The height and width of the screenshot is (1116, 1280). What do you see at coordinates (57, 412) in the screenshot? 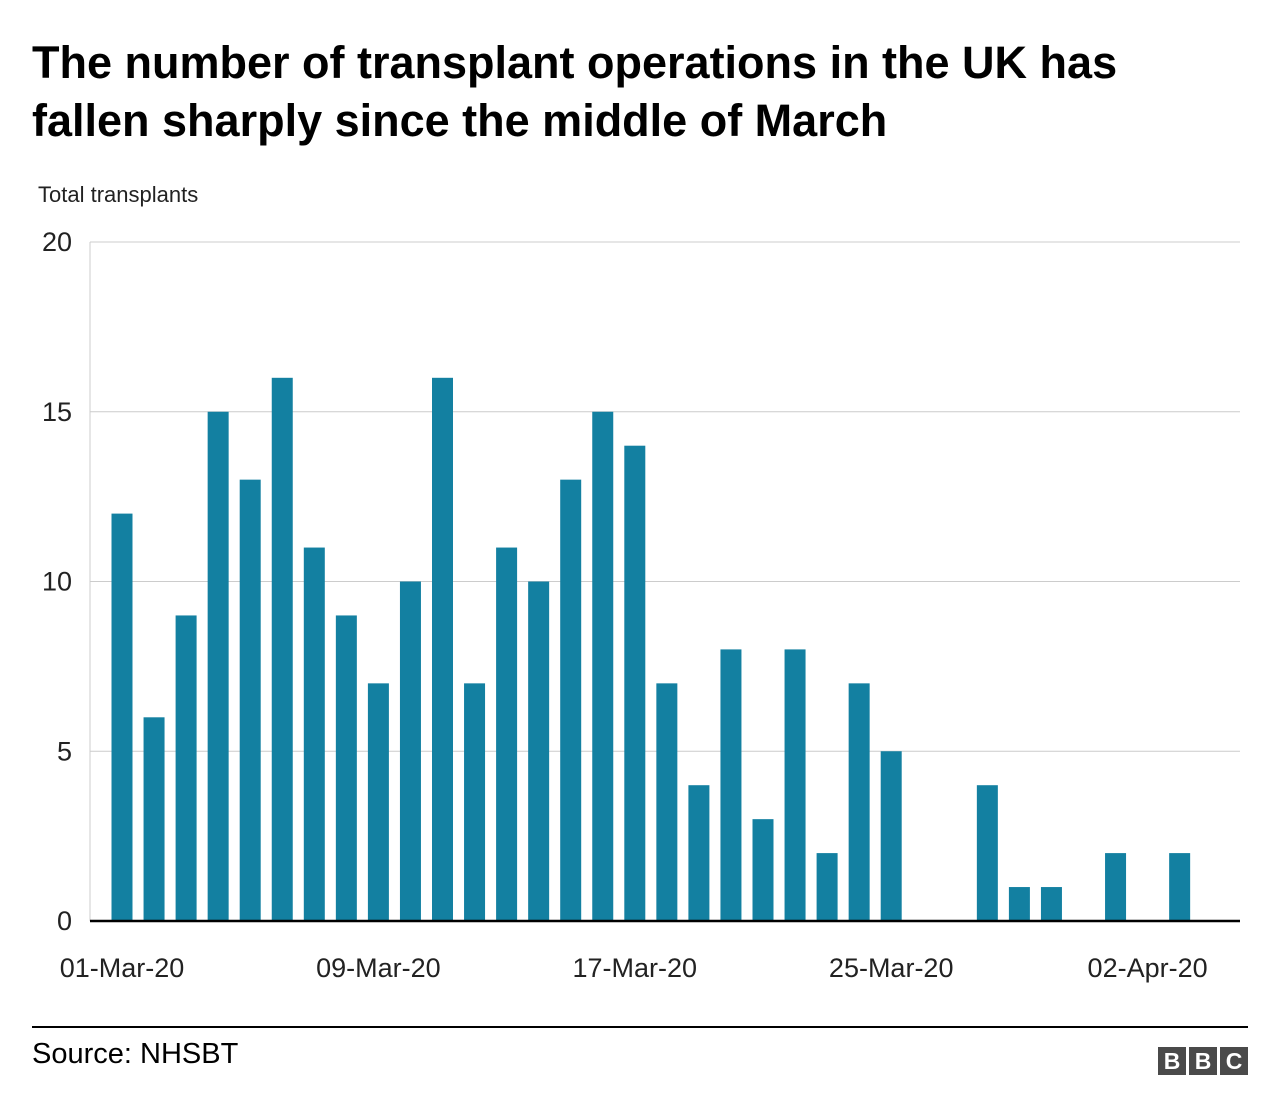
I see `y-tick-label: 15` at bounding box center [57, 412].